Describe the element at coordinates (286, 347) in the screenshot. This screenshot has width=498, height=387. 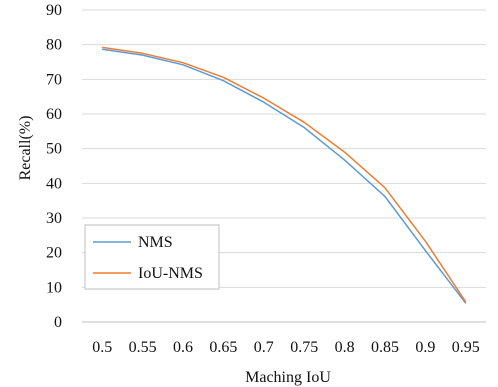
I see `x-axis-ticks: 0.5 0.55 0.6 0.65 0.7 0.75 0.8 0.85 0.9 0.95` at that location.